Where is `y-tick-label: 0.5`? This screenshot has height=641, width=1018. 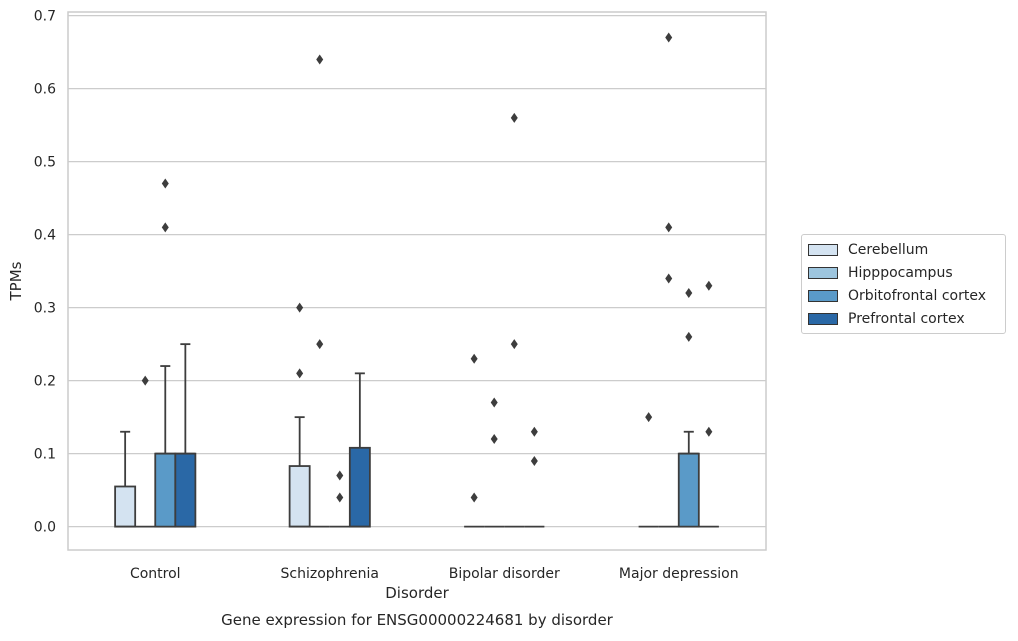
y-tick-label: 0.5 is located at coordinates (45, 163).